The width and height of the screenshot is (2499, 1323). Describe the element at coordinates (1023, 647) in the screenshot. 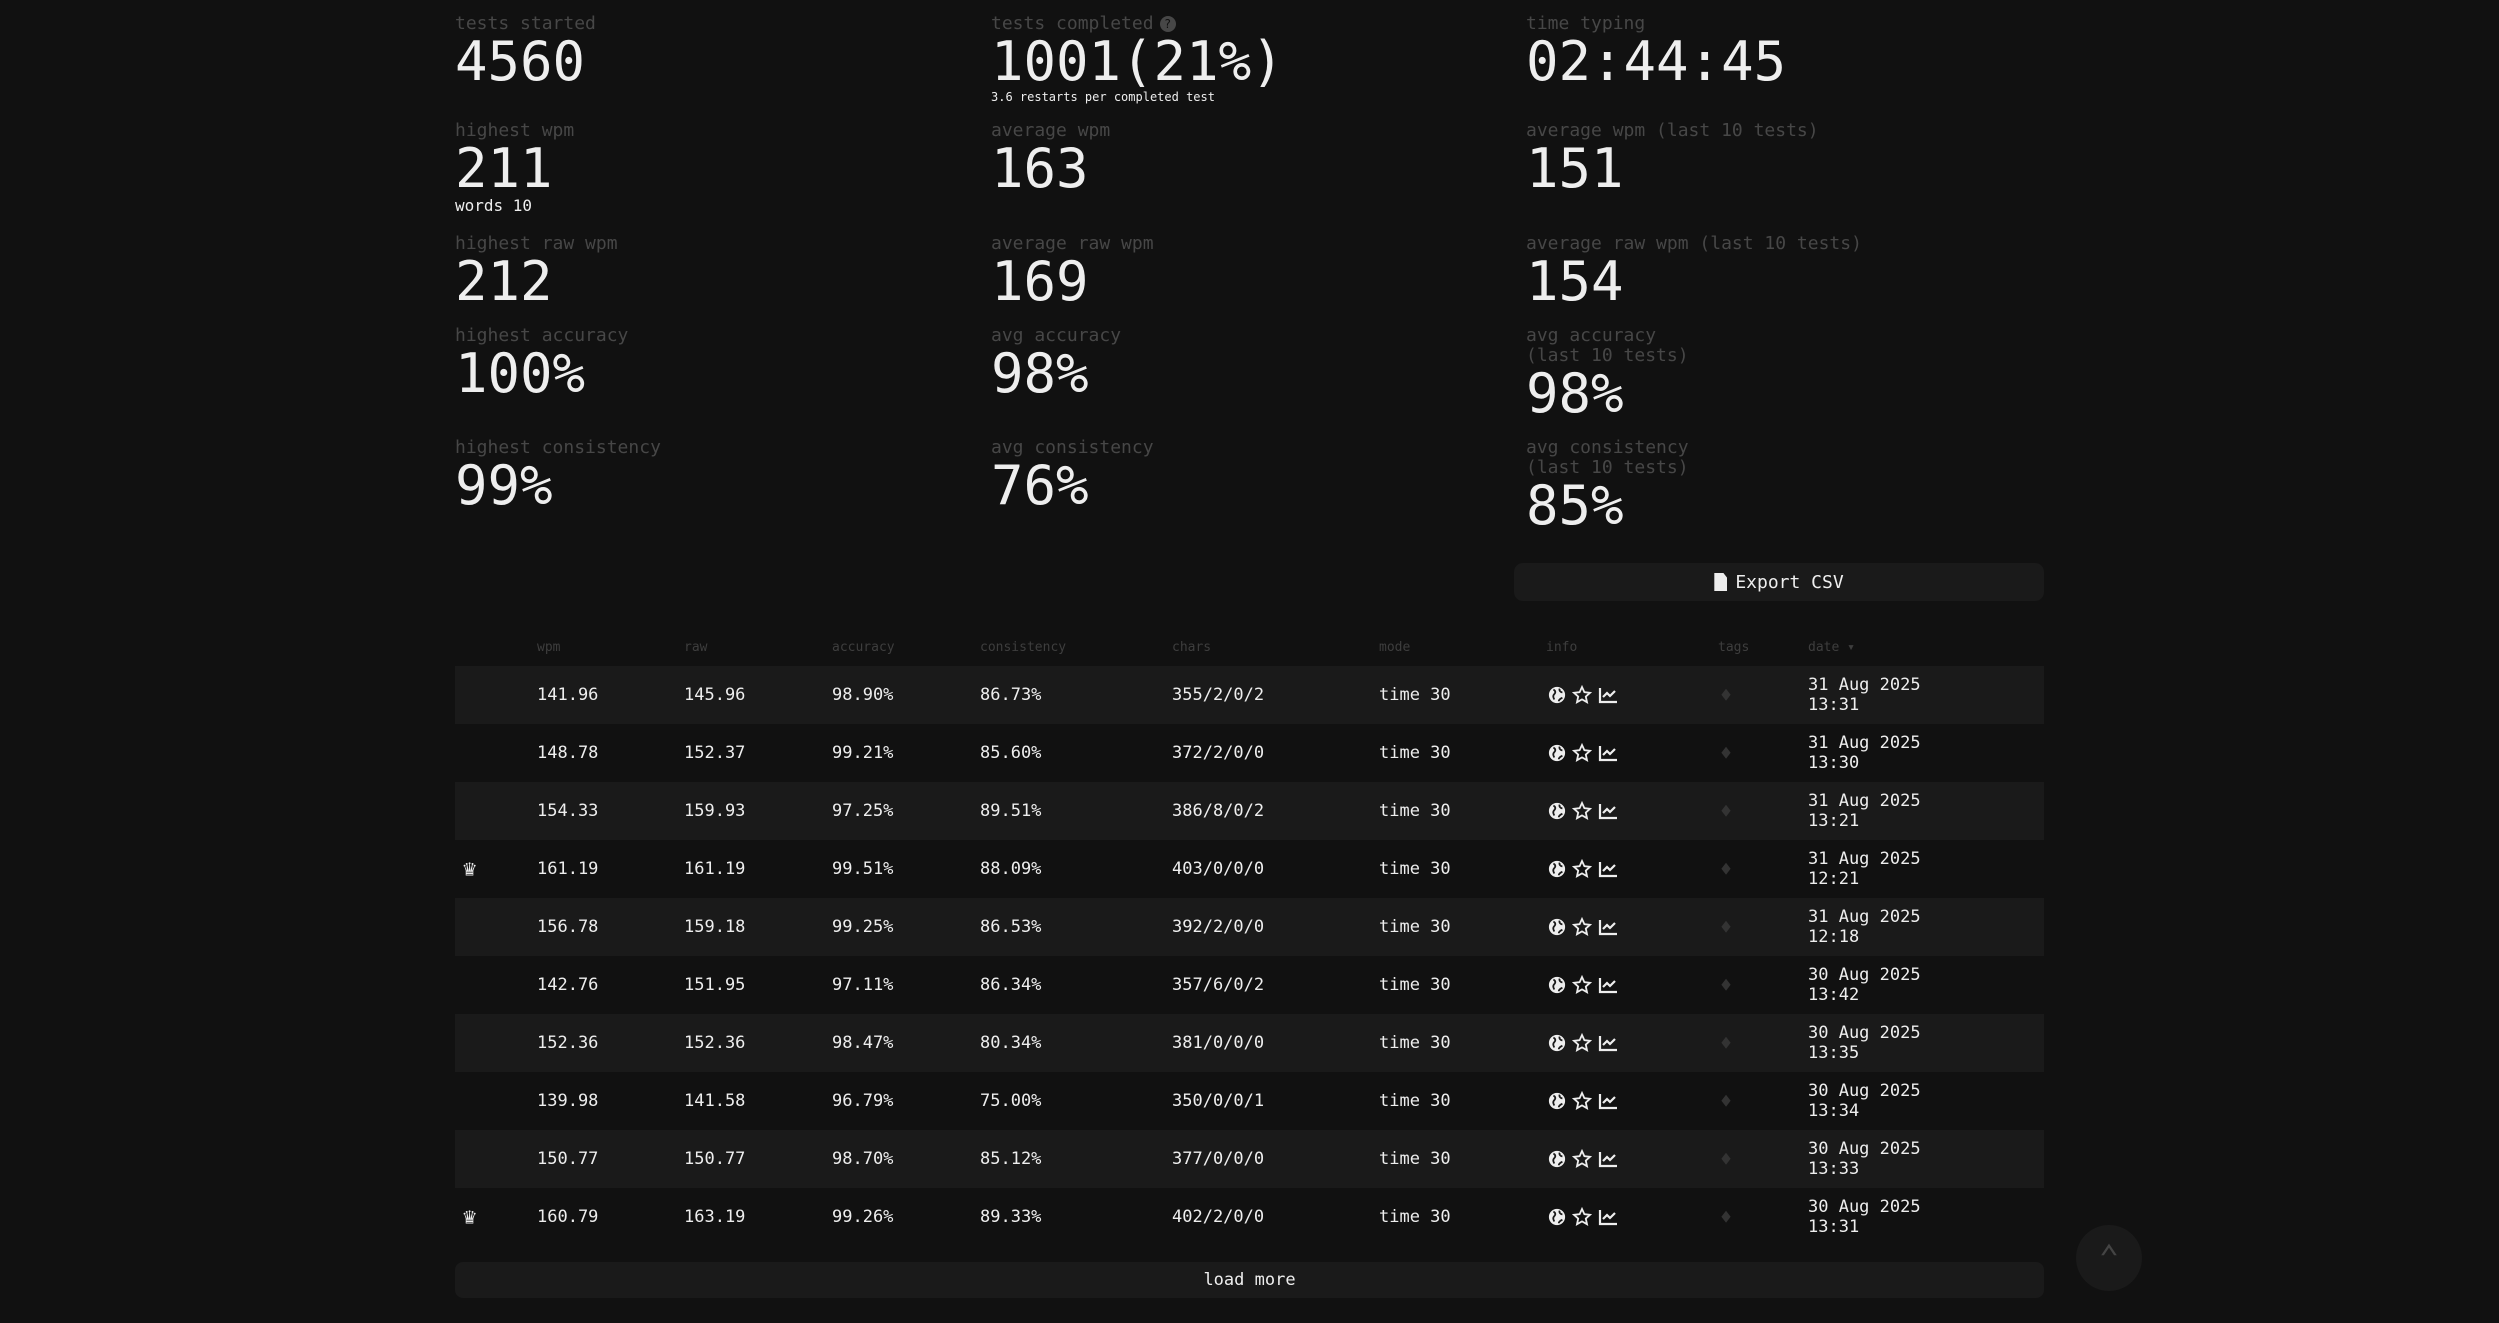

I see `header-consistency: consistency` at that location.